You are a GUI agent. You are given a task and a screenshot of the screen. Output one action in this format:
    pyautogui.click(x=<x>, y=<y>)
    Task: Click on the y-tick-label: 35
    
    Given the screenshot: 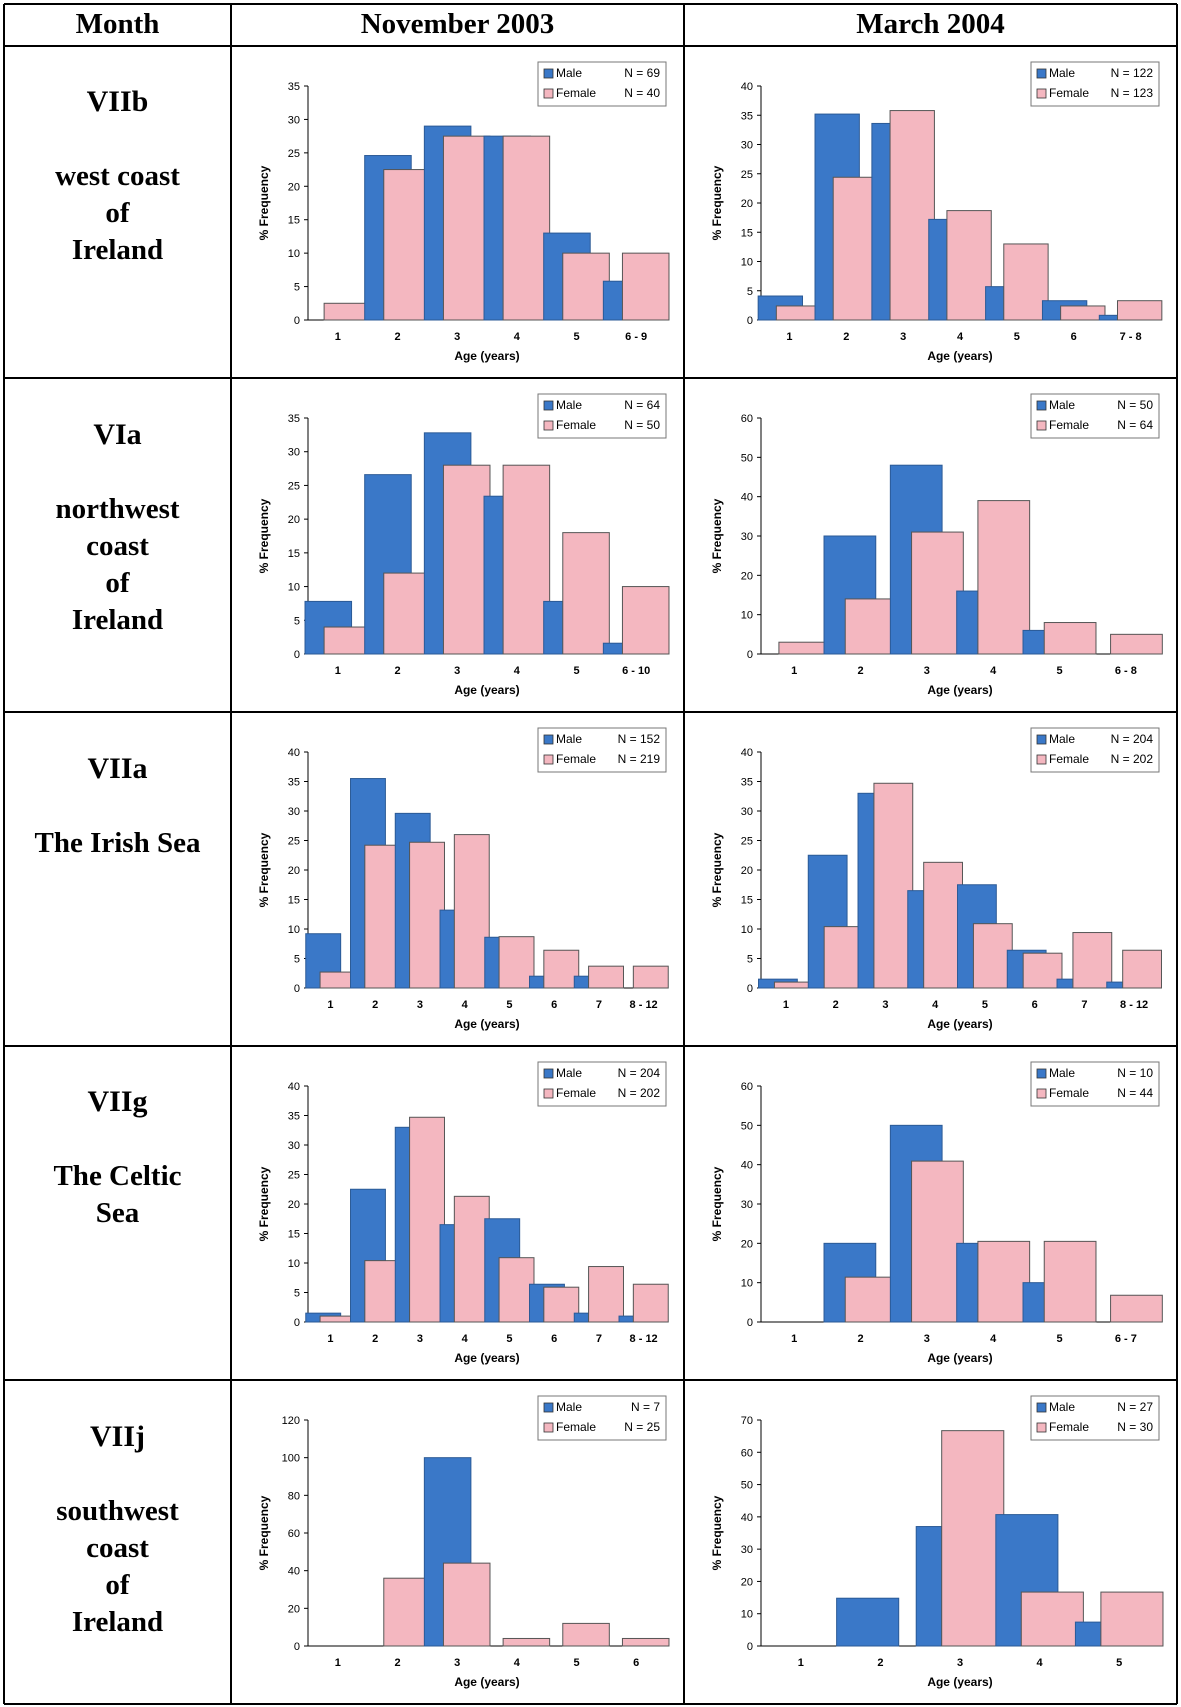 What is the action you would take?
    pyautogui.click(x=747, y=116)
    